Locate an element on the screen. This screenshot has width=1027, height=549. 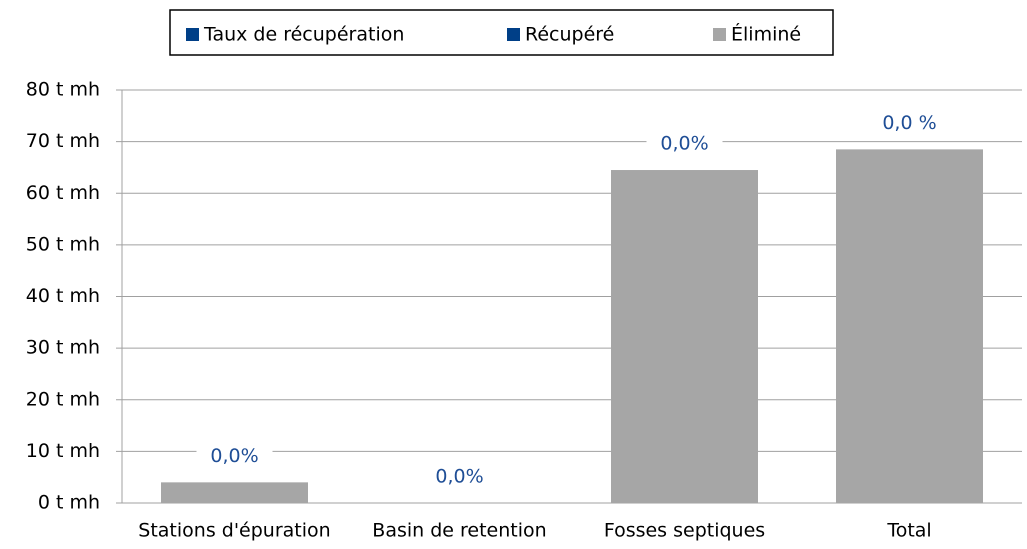
data-label: 0,0 % is located at coordinates (909, 123).